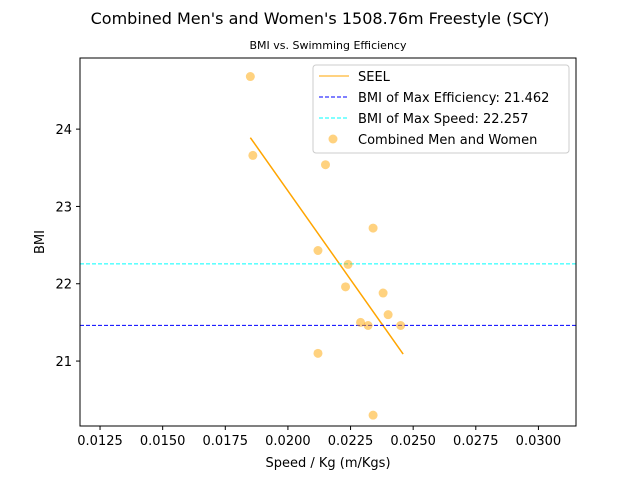 This screenshot has width=640, height=480. I want to click on legend-label: SEEL, so click(374, 77).